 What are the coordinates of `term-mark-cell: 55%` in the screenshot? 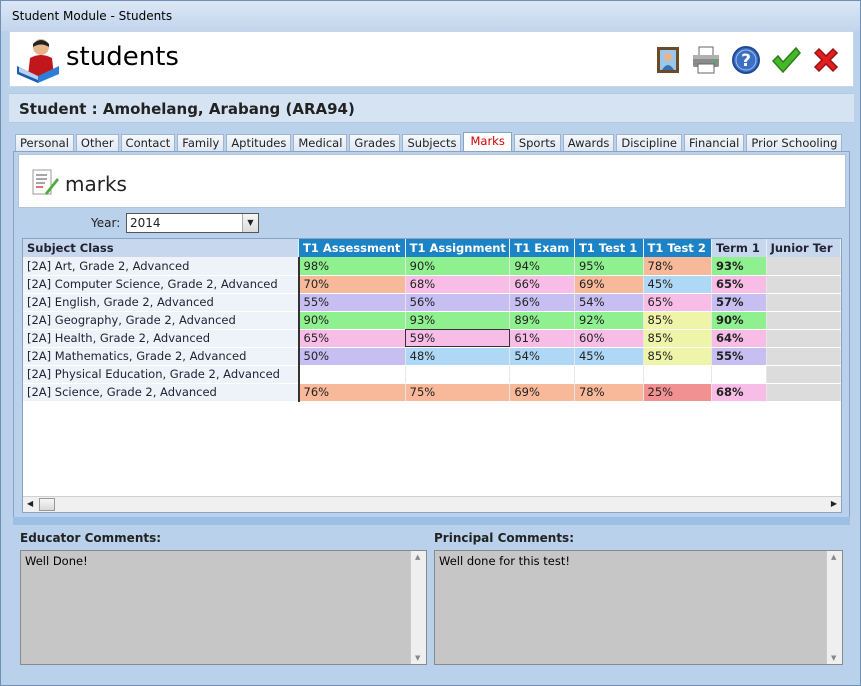 It's located at (739, 356).